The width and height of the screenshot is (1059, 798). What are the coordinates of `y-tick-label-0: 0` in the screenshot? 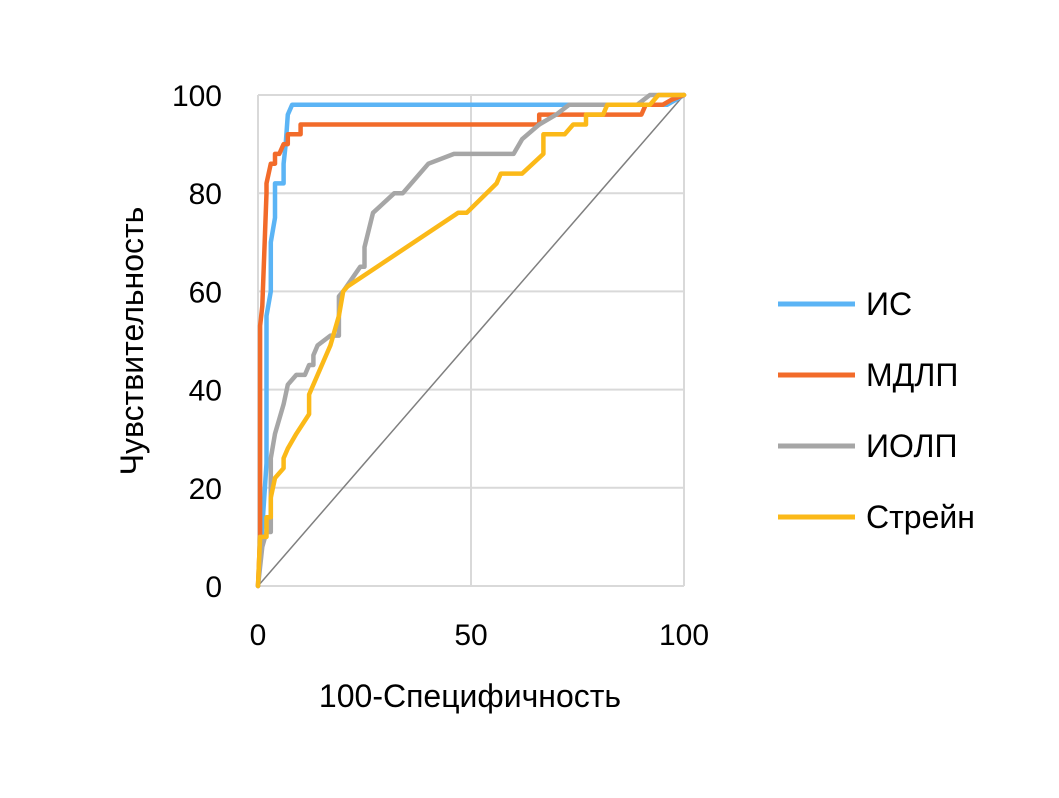 It's located at (213, 587).